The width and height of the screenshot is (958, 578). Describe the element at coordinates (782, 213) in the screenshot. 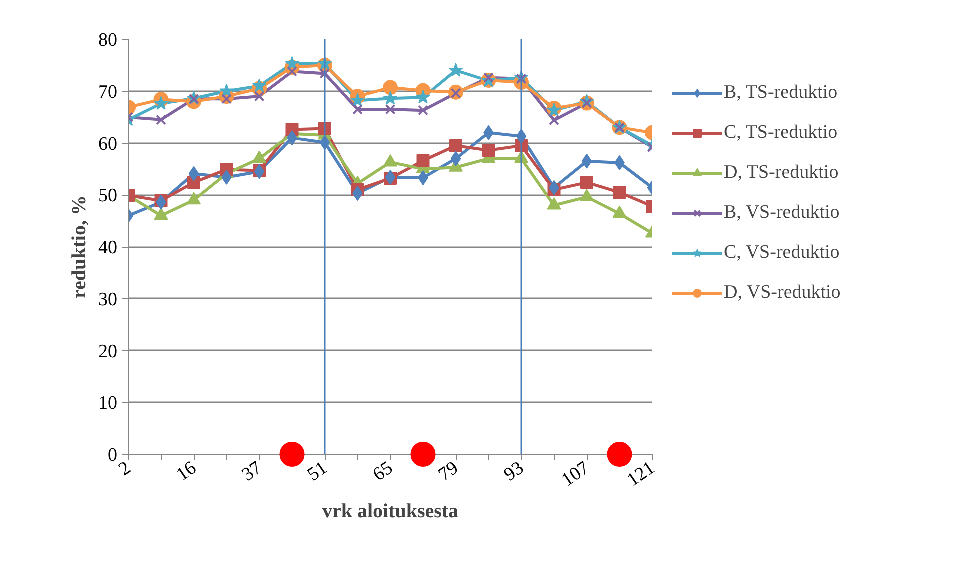

I see `legend-label: B, VS-reduktio` at that location.